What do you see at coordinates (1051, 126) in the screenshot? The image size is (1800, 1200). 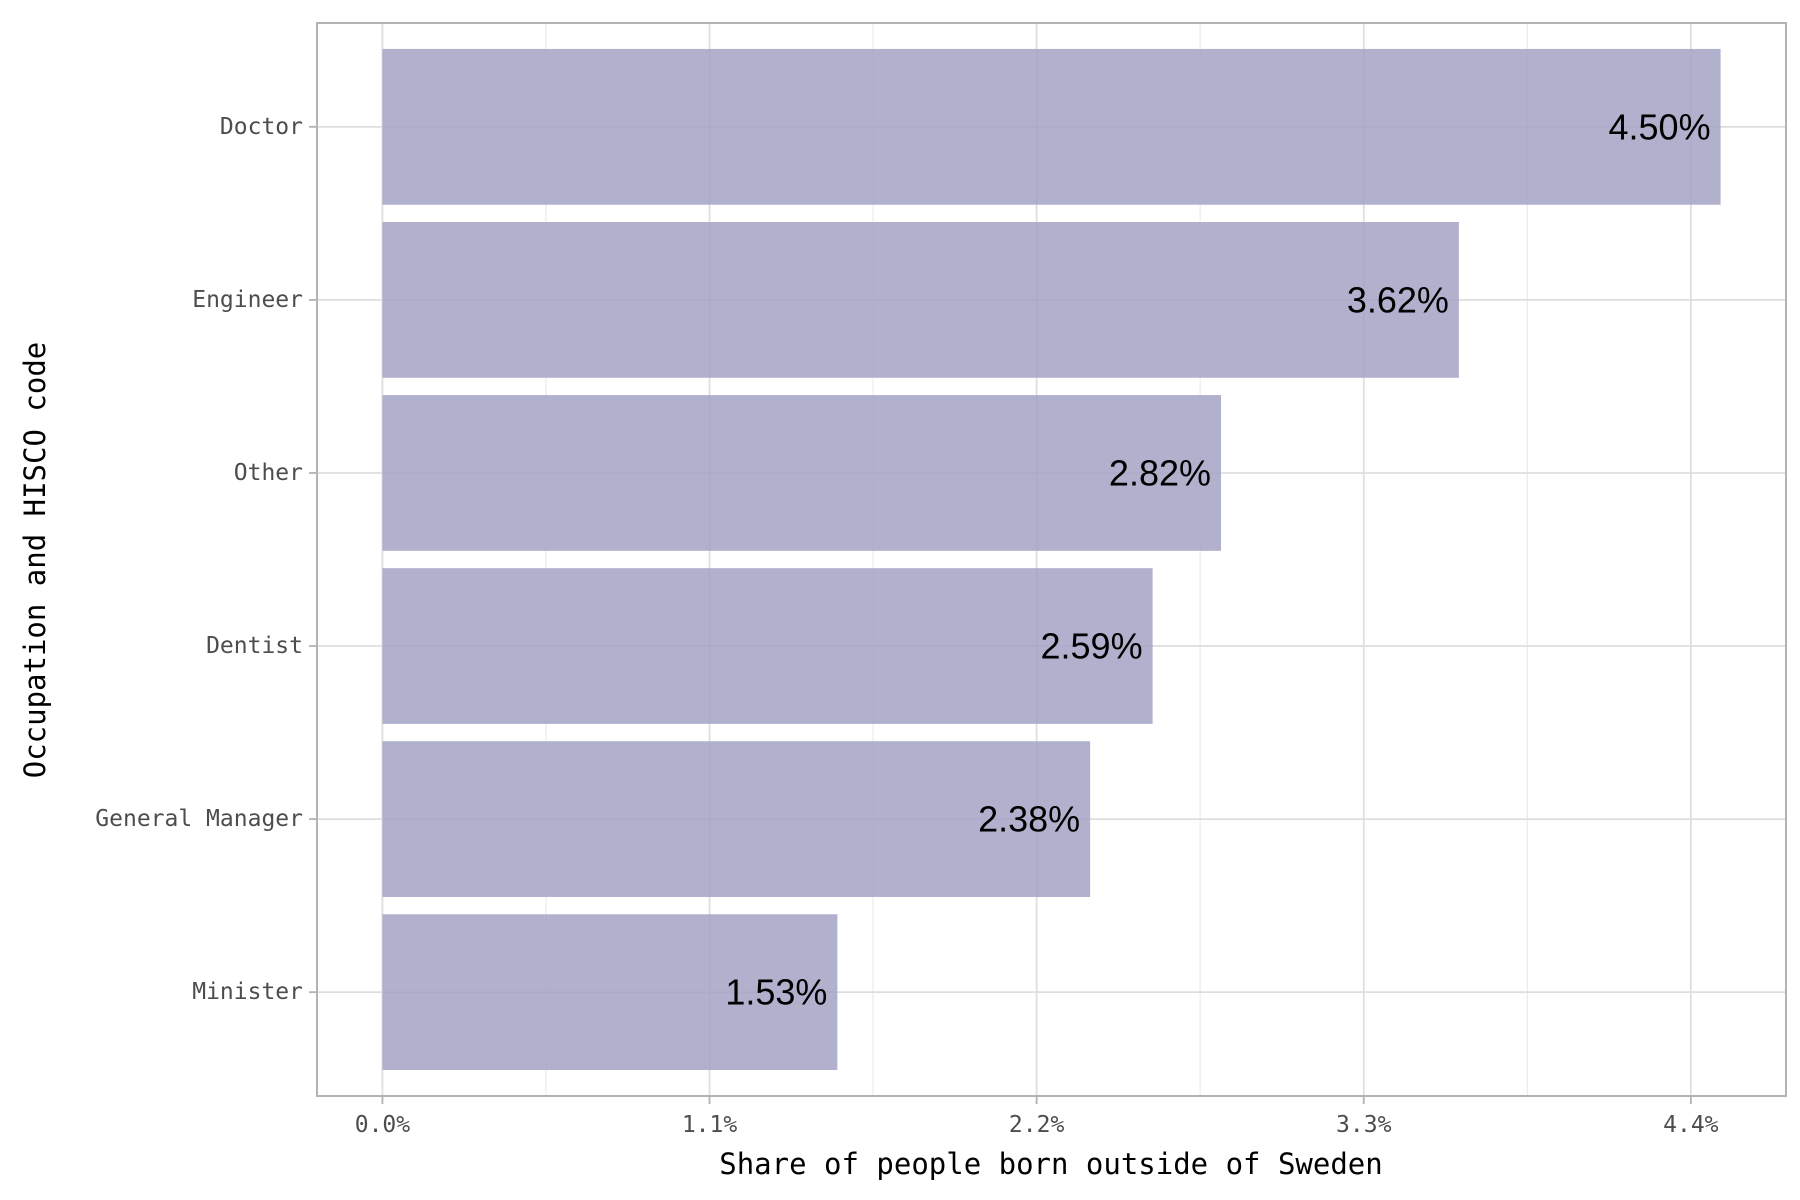 I see `bar-doctor` at bounding box center [1051, 126].